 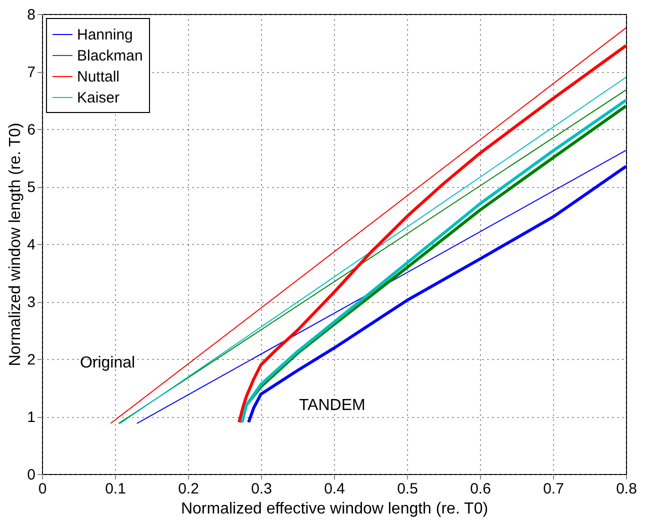 I want to click on x-tick-label: 0, so click(x=42, y=489).